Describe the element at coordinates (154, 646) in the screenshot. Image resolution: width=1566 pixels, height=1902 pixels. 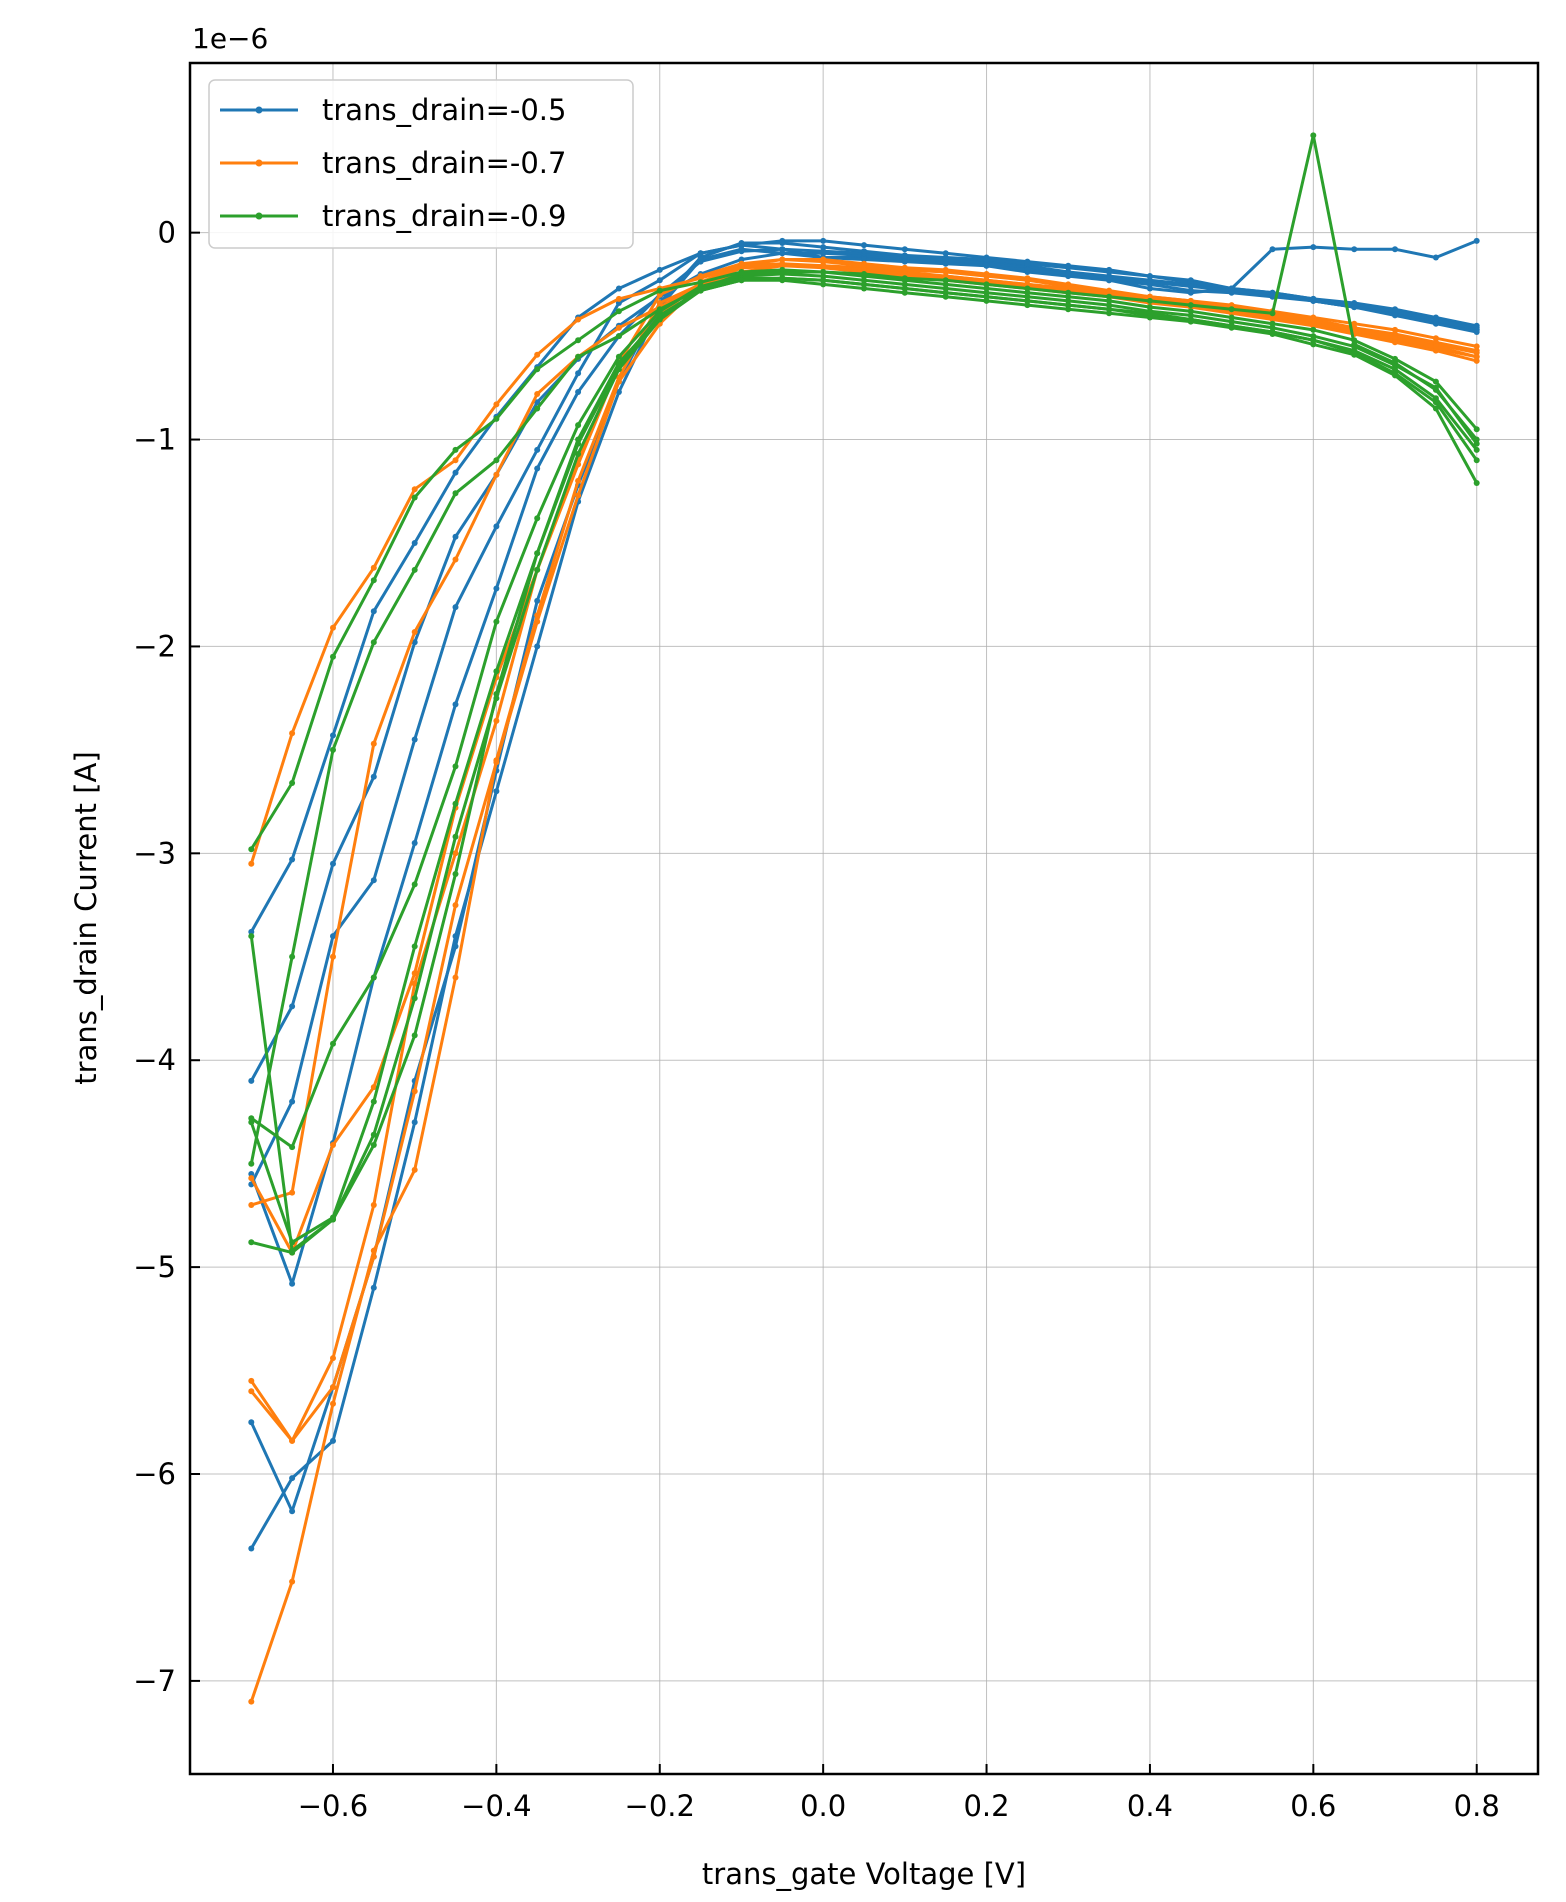
I see `y-tick-label: −2` at that location.